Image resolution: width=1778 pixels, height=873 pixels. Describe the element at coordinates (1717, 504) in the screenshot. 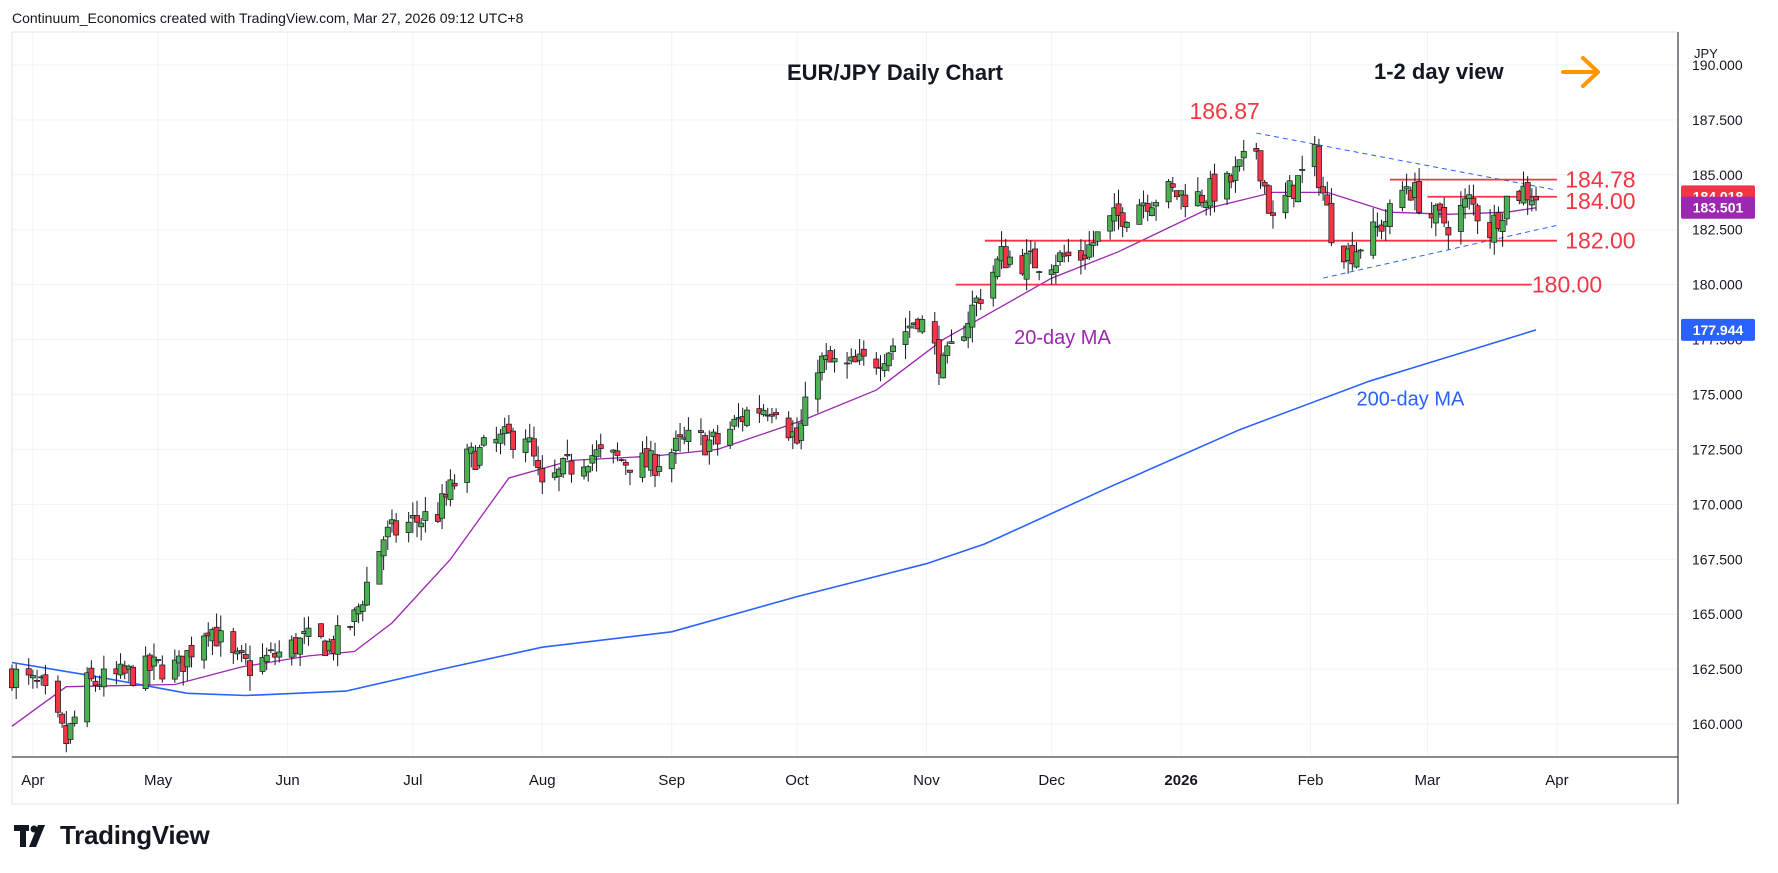

I see `y-tick-label: 170.000` at that location.